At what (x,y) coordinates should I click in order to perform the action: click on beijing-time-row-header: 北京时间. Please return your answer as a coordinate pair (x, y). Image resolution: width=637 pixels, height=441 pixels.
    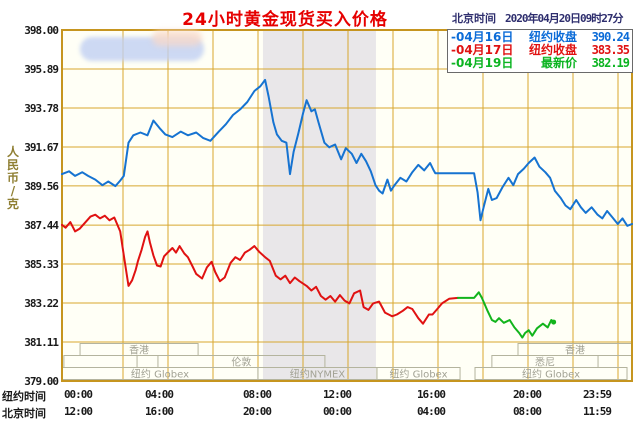
    Looking at the image, I should click on (24, 413).